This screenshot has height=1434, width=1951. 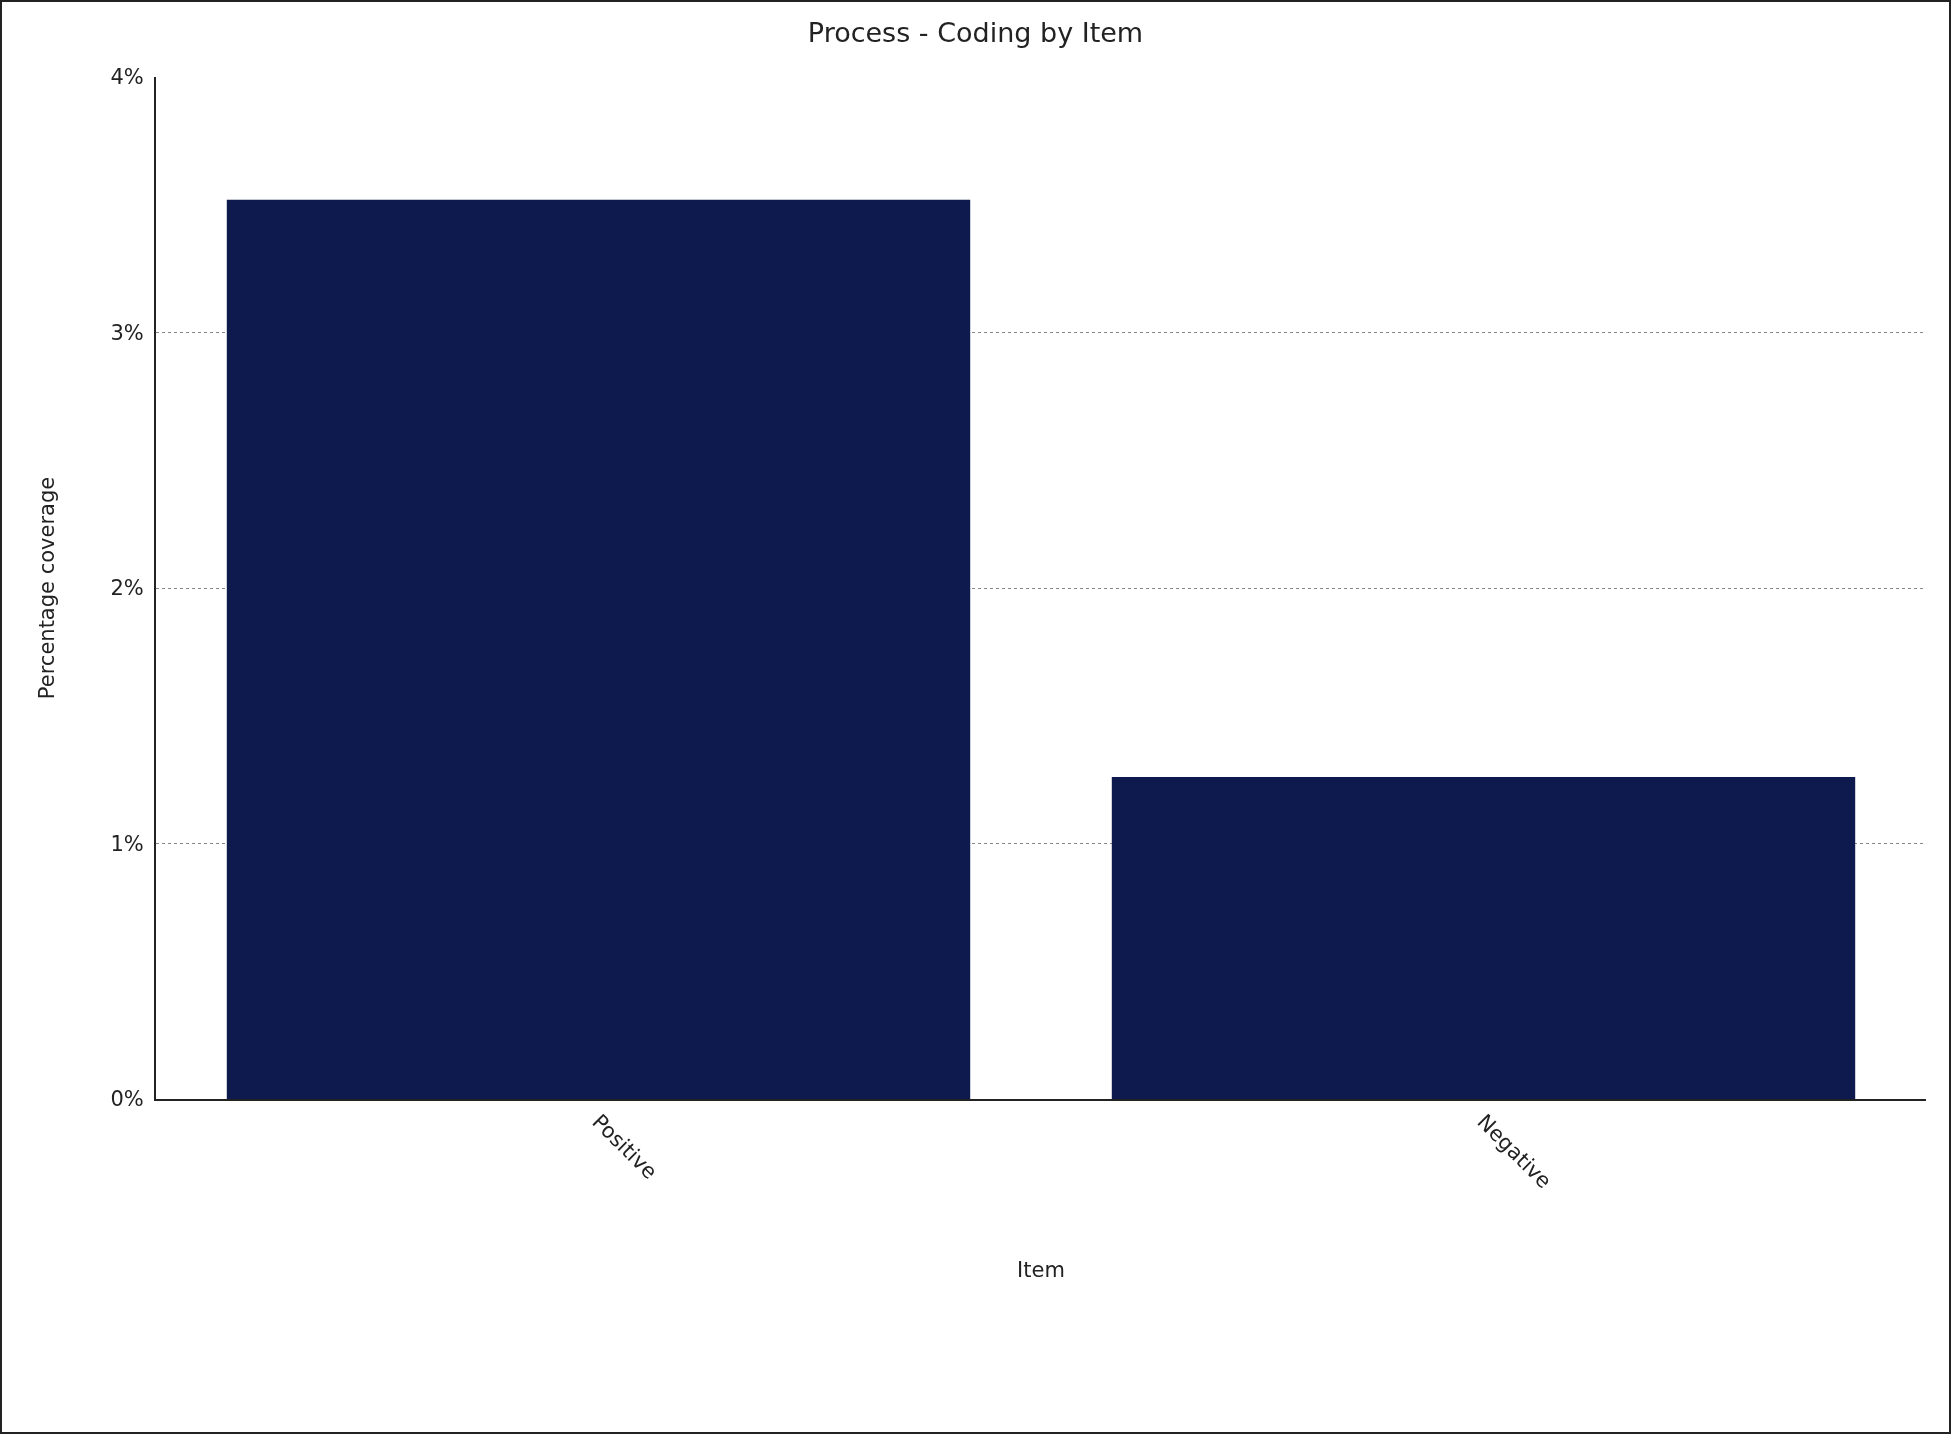 What do you see at coordinates (127, 1099) in the screenshot?
I see `y-tick-label: 0%` at bounding box center [127, 1099].